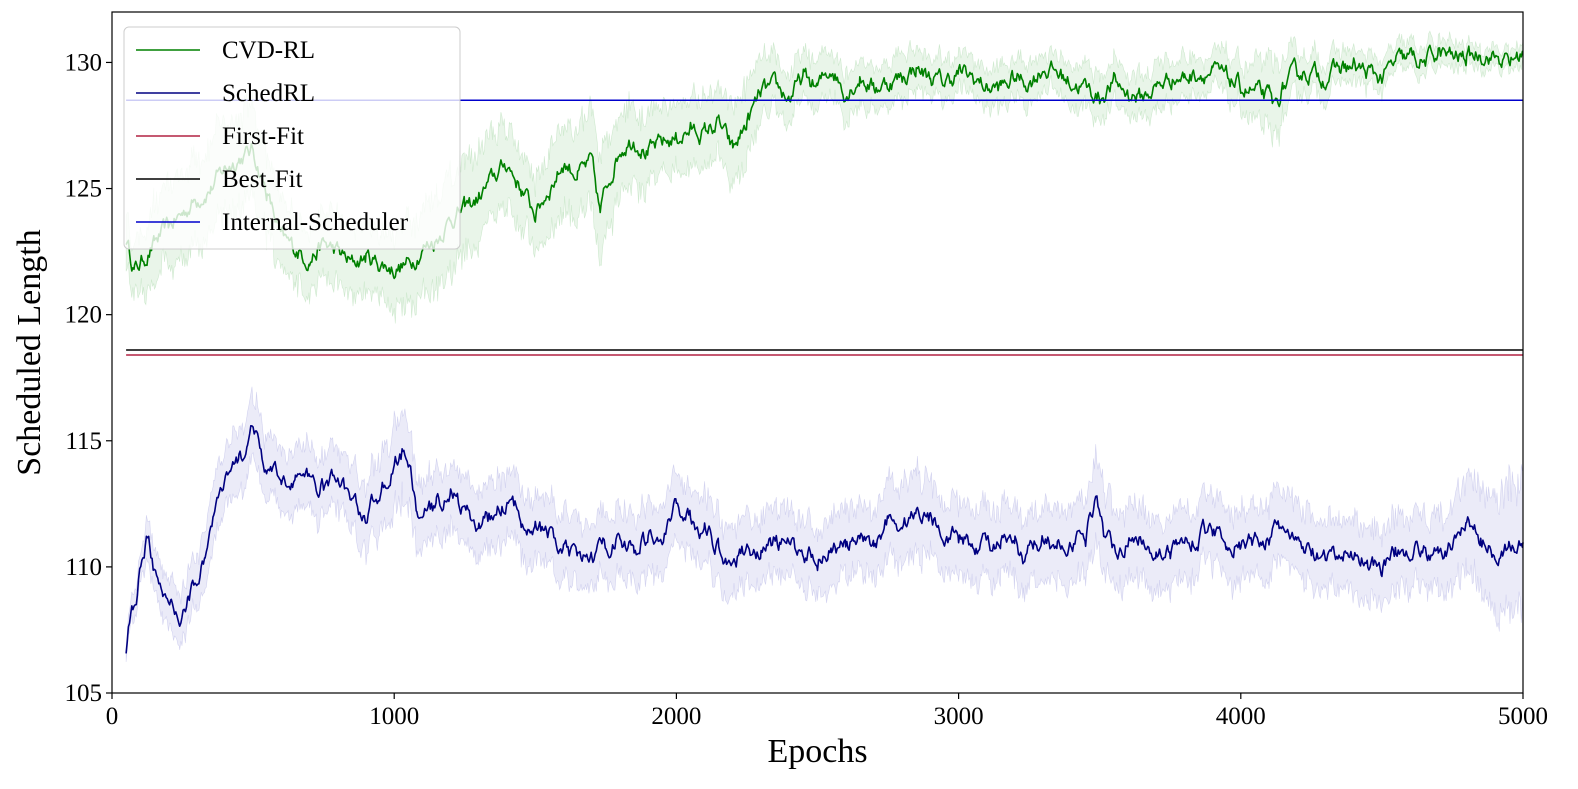 This screenshot has width=1578, height=789. I want to click on x-tick-label: 4000, so click(1241, 716).